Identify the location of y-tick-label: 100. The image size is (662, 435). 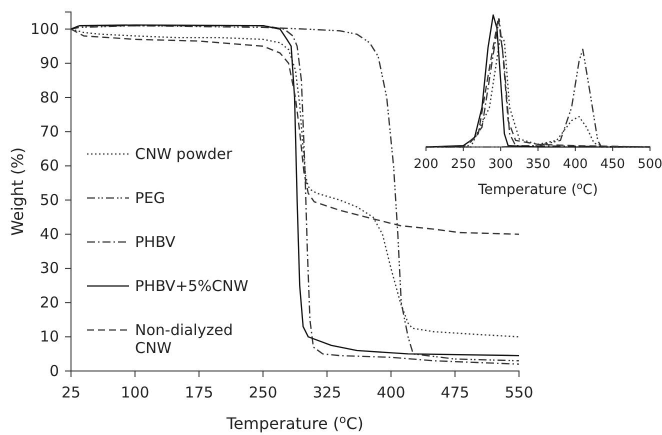
(44, 29).